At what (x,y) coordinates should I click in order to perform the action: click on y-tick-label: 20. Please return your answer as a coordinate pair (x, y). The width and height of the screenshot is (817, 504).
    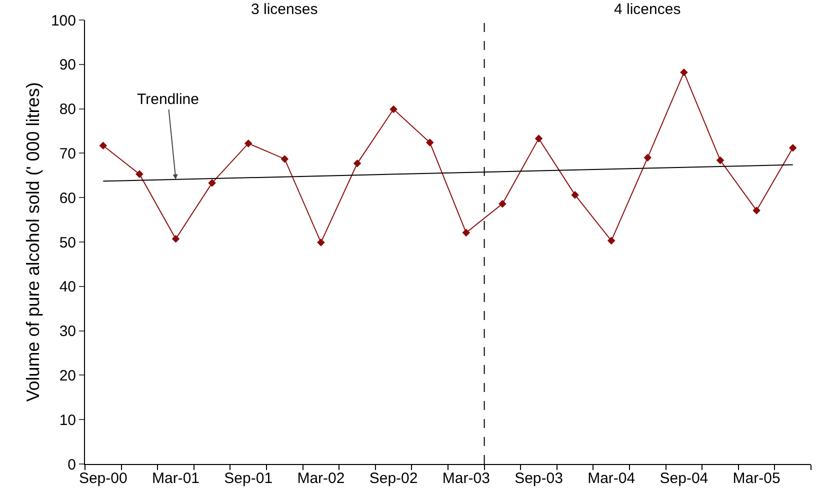
    Looking at the image, I should click on (67, 375).